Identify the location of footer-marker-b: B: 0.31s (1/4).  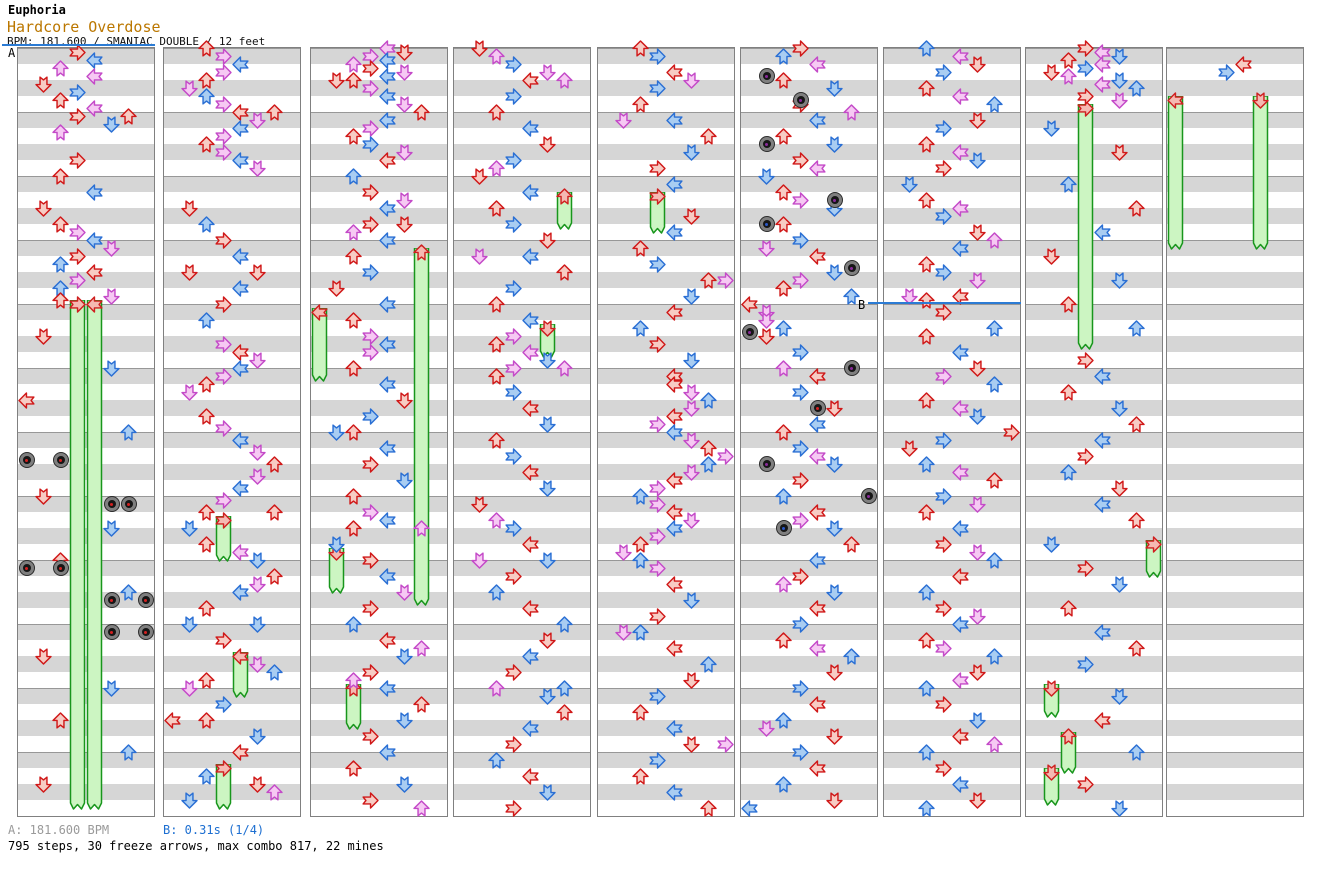
(214, 830).